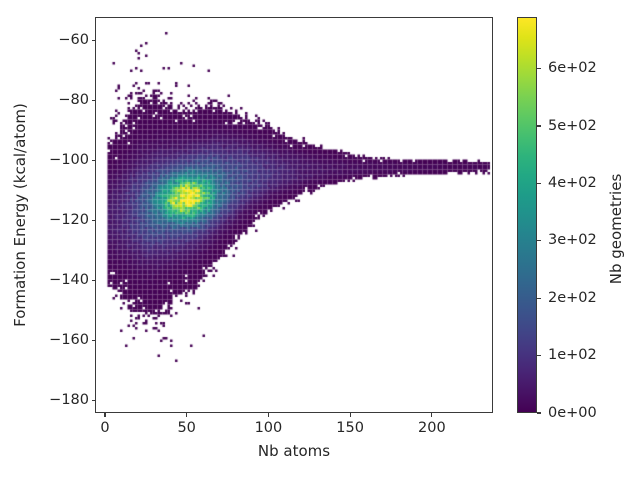 This screenshot has width=640, height=480. Describe the element at coordinates (572, 240) in the screenshot. I see `colorbar-tick-label: 3e+02` at that location.